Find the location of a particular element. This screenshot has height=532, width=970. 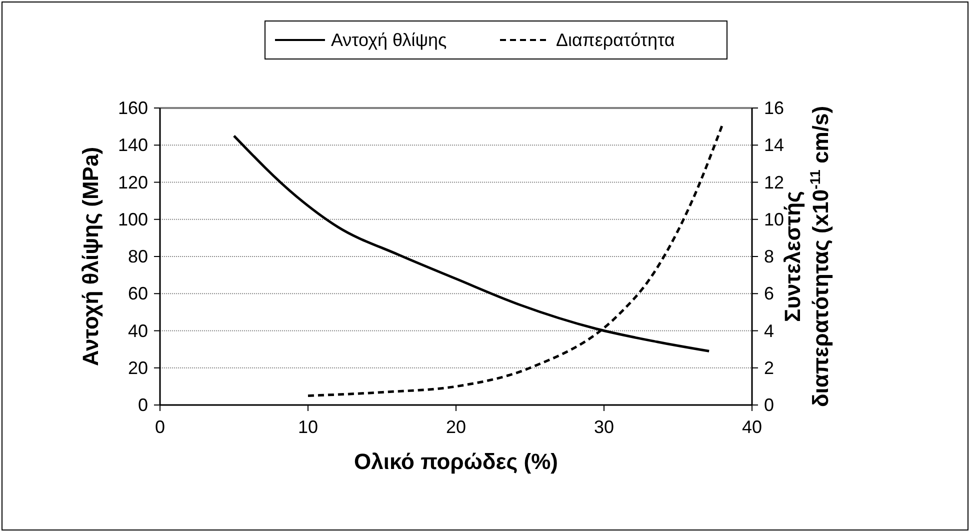

y2-tick-label: 4 is located at coordinates (769, 330).